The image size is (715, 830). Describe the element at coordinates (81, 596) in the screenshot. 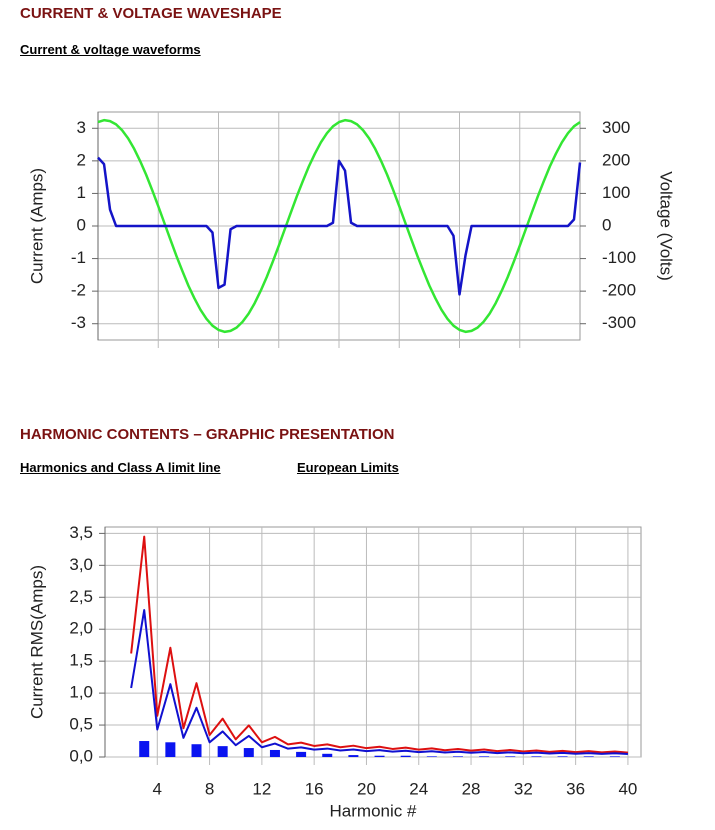

I see `y-tick-label: 2,5` at that location.